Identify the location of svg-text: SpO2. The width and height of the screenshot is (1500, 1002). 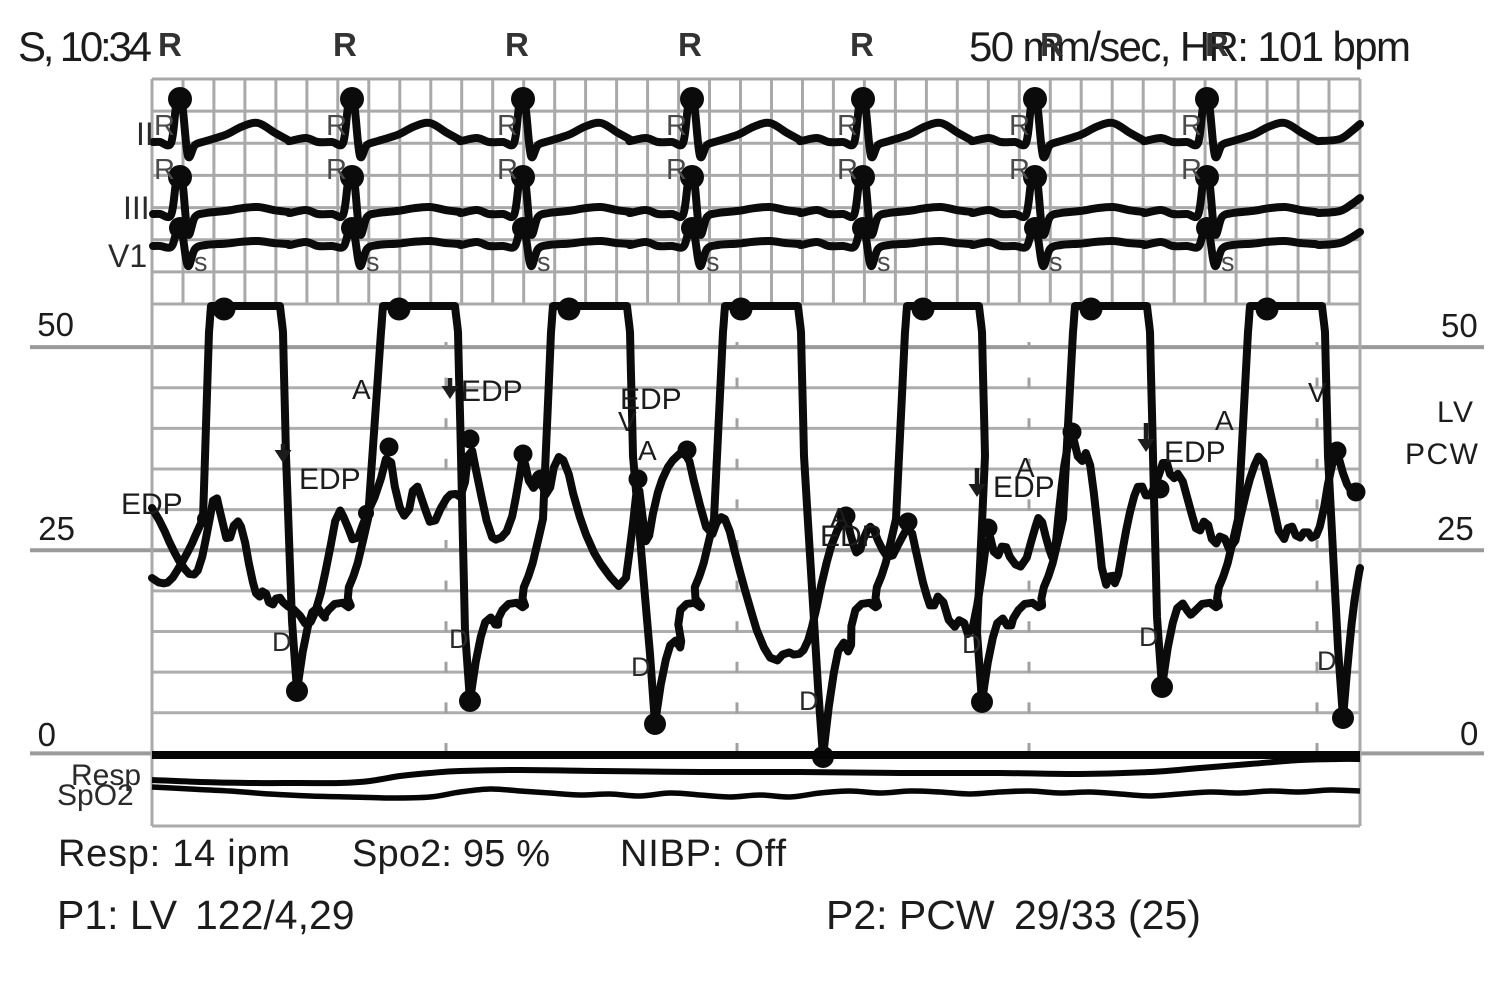
(95, 795).